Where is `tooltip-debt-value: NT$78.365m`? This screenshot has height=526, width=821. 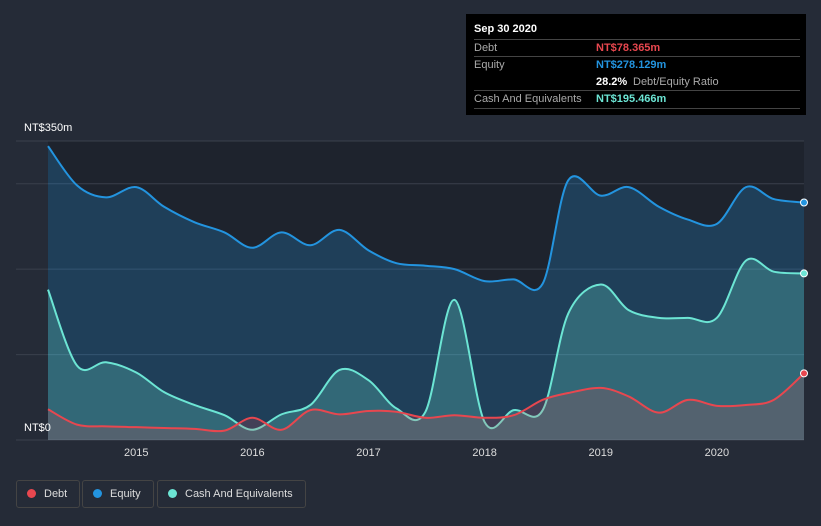 tooltip-debt-value: NT$78.365m is located at coordinates (628, 48).